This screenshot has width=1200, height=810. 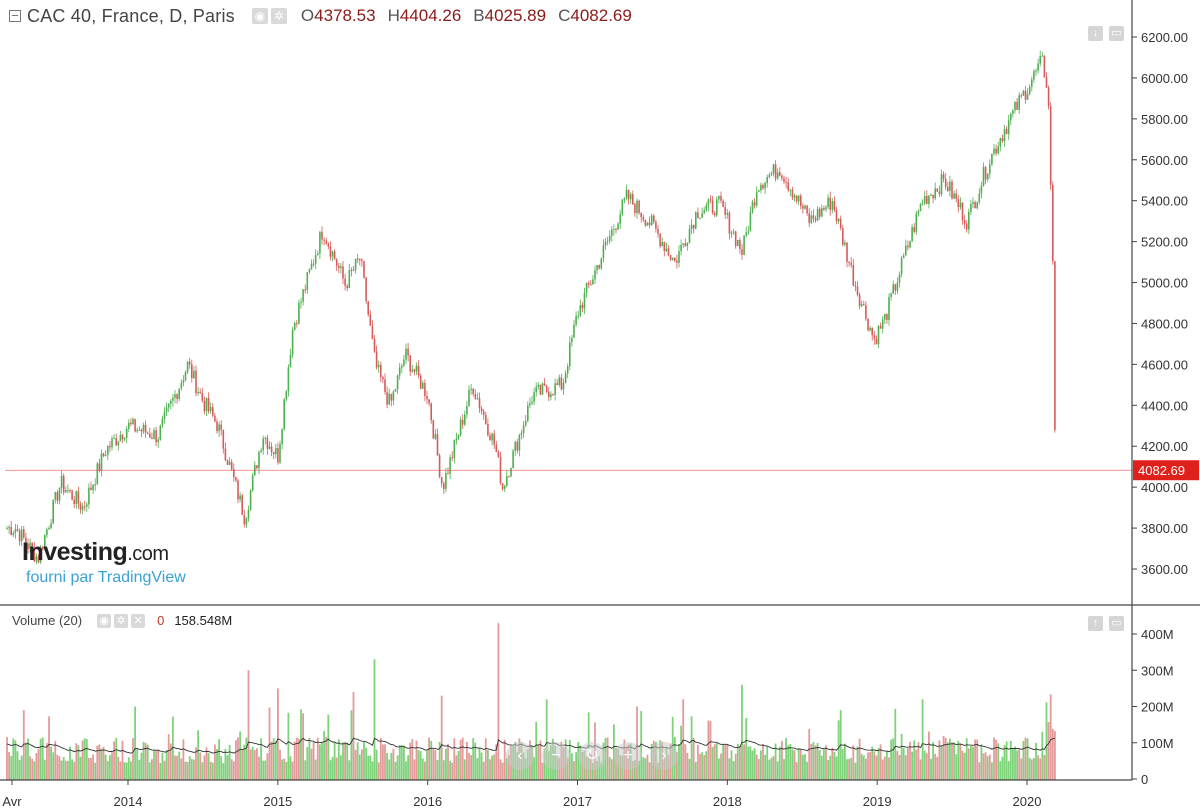 I want to click on collapse-icon, so click(x=15, y=16).